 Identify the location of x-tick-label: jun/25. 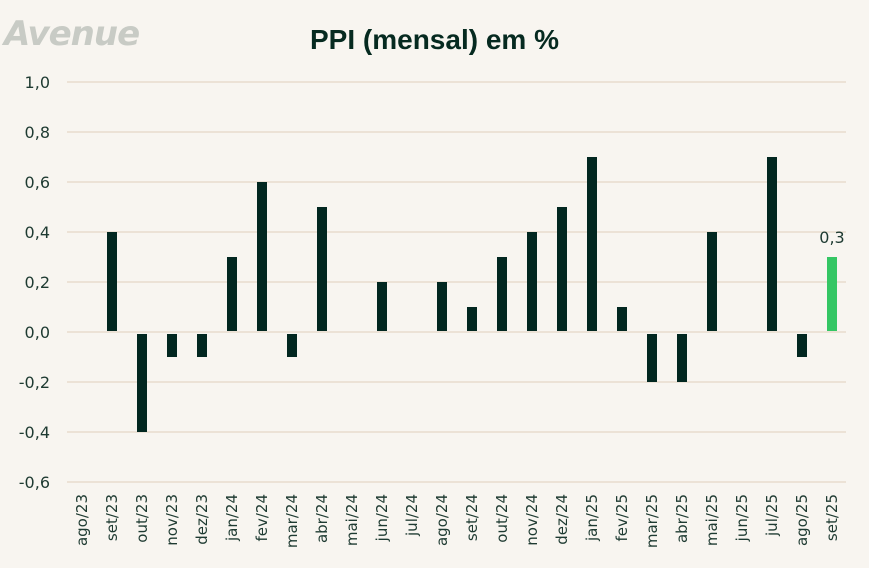
(742, 518).